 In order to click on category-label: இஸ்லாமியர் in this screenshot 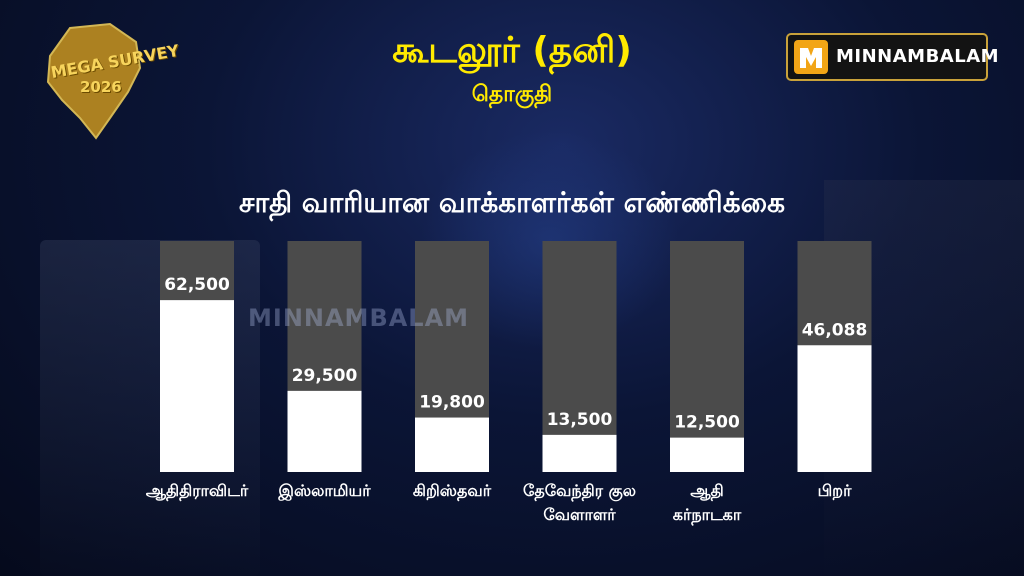, I will do `click(324, 491)`.